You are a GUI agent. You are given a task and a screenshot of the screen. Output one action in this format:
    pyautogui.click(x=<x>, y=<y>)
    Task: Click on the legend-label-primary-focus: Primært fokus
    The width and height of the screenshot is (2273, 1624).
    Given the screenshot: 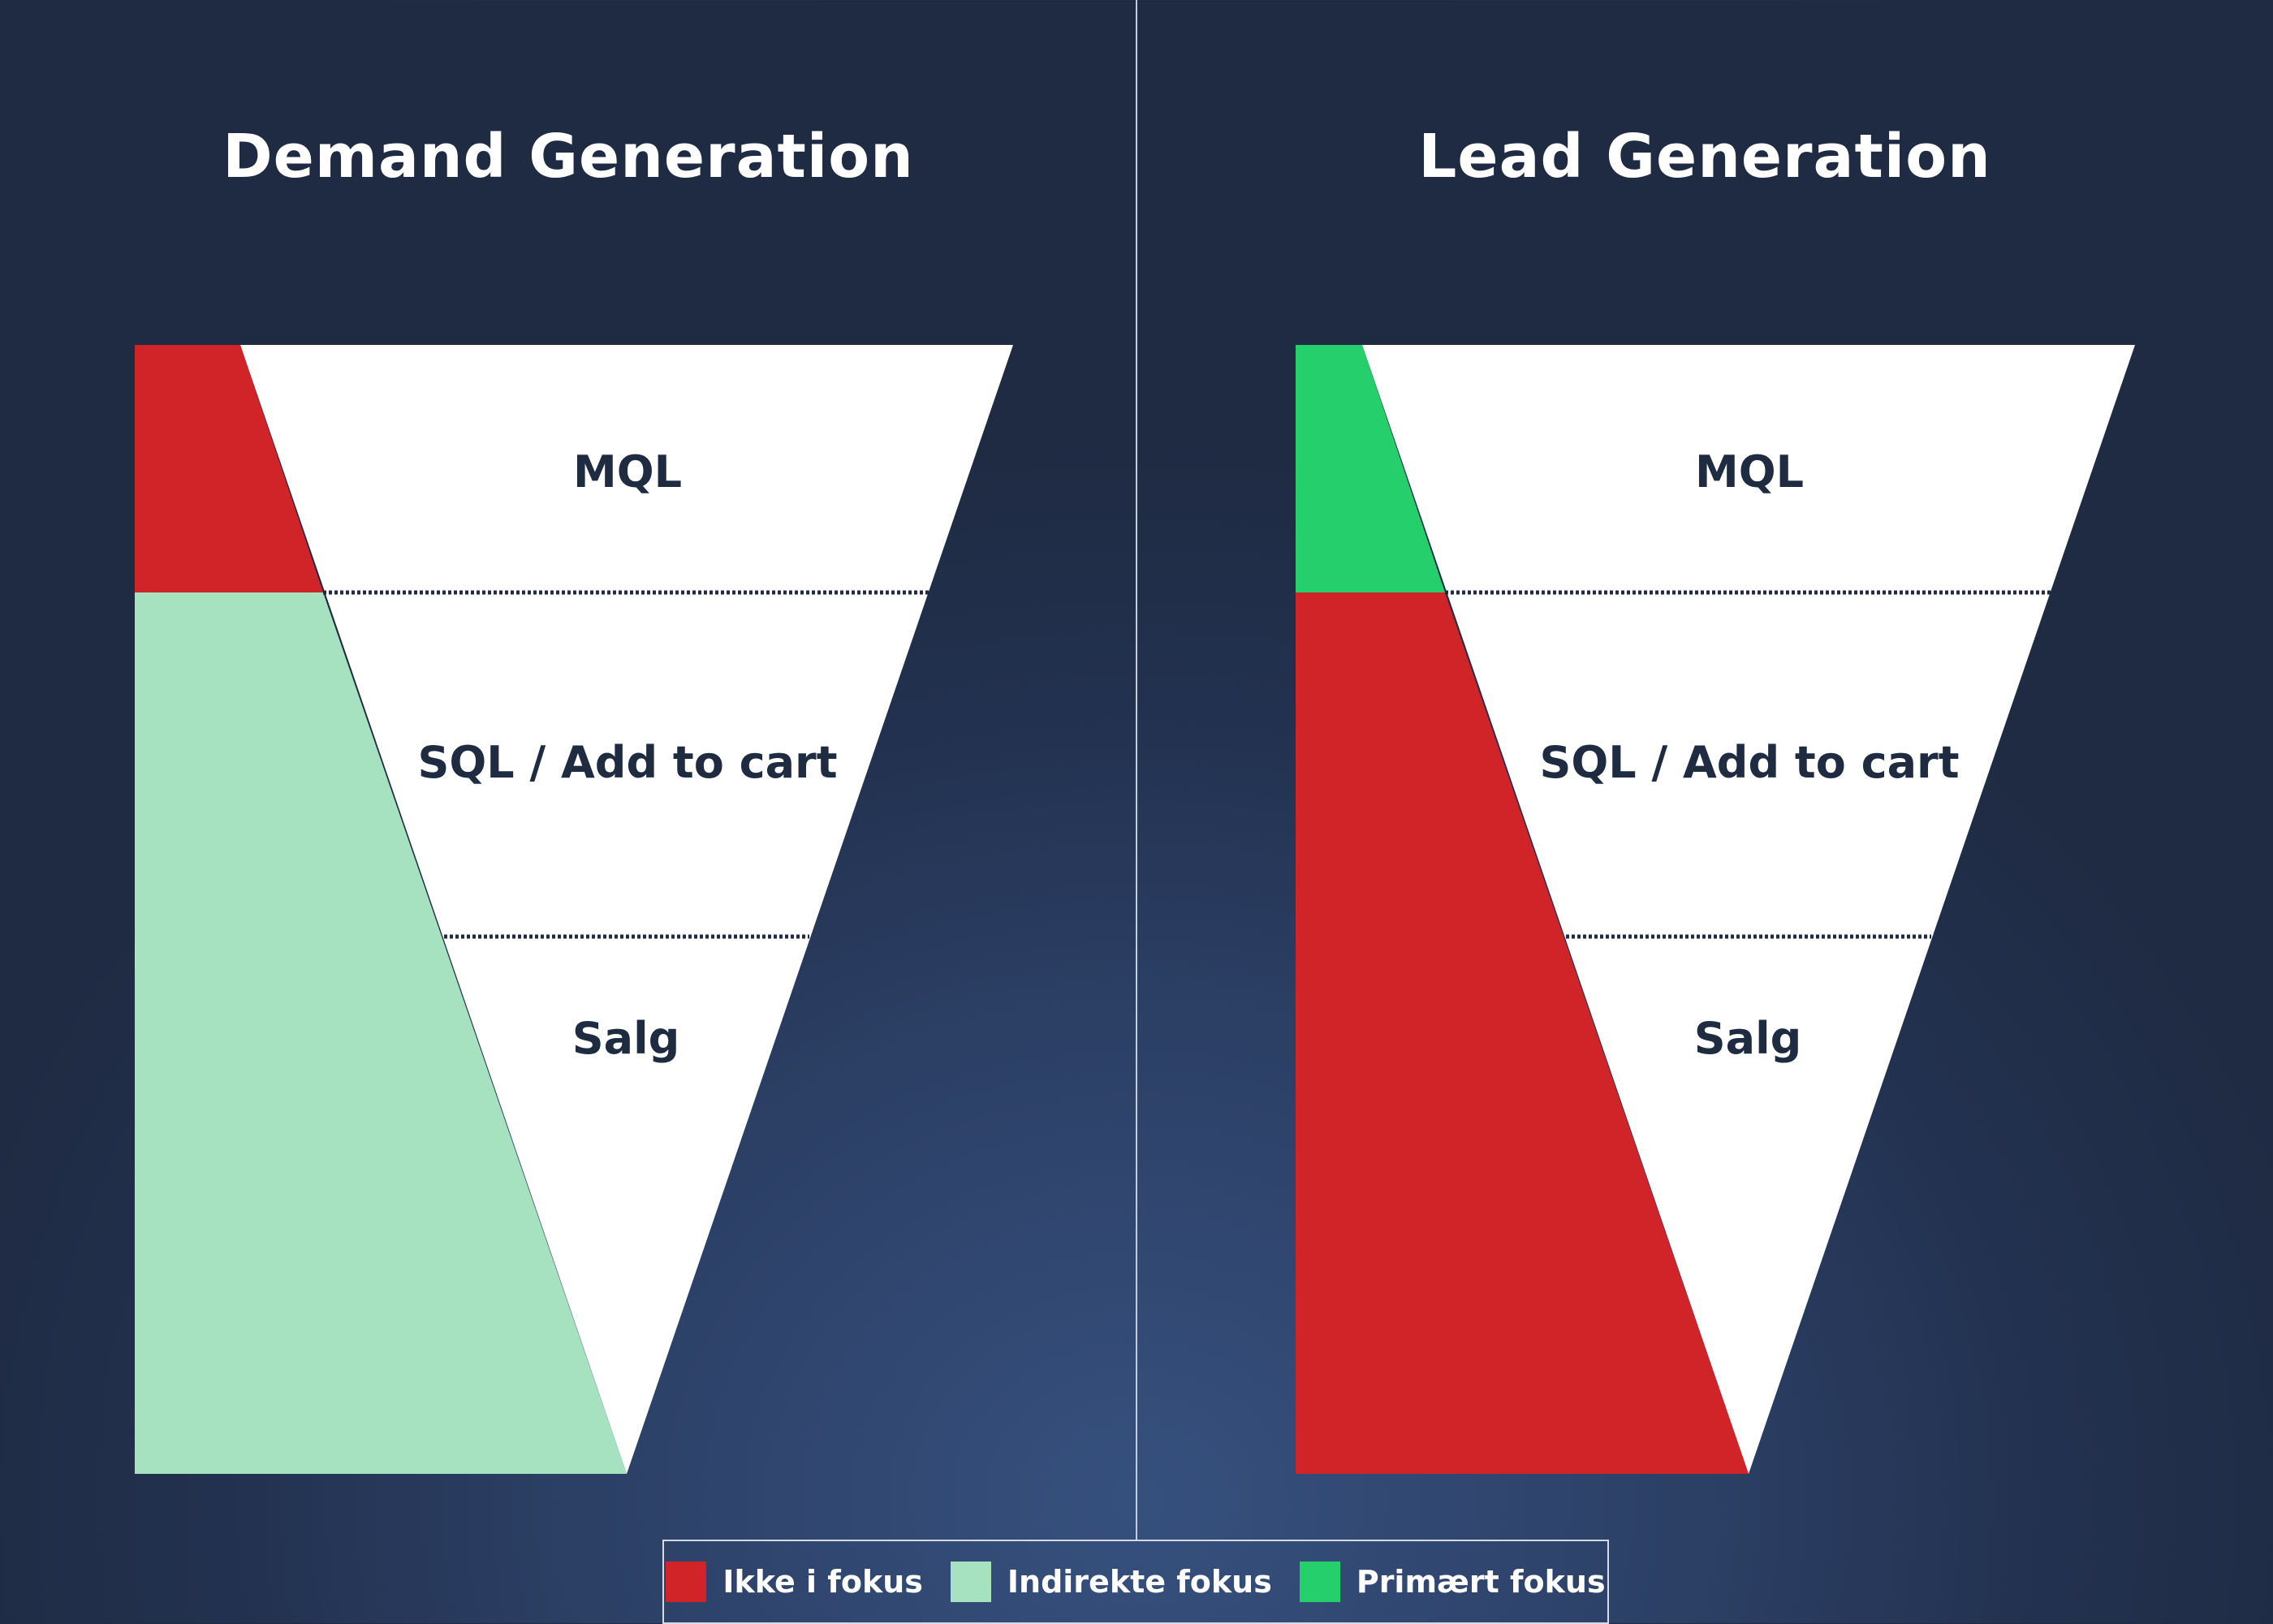 What is the action you would take?
    pyautogui.click(x=1481, y=1582)
    